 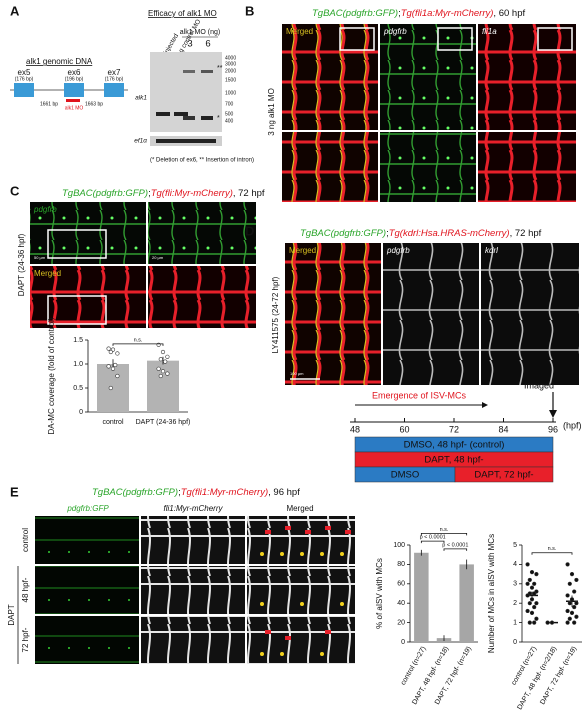 What do you see at coordinates (249, 193) in the screenshot?
I see `title-part: , 72 hpf` at bounding box center [249, 193].